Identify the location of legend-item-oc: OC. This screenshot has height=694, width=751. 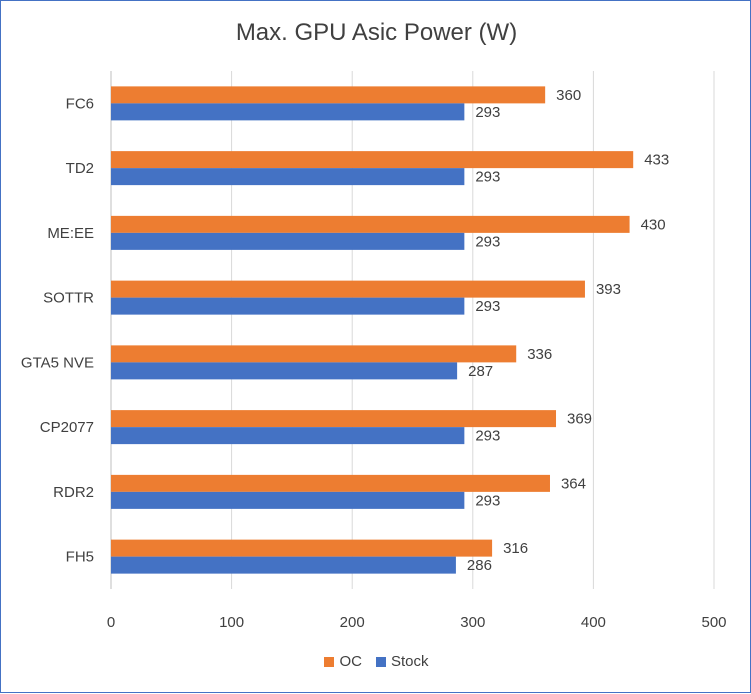
(343, 661).